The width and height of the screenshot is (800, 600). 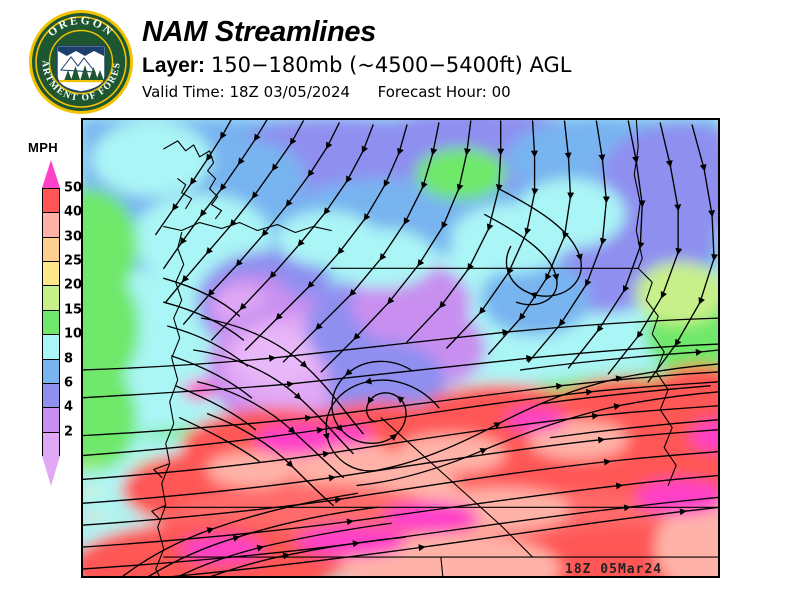 I want to click on layer-label: Layer:, so click(x=174, y=65).